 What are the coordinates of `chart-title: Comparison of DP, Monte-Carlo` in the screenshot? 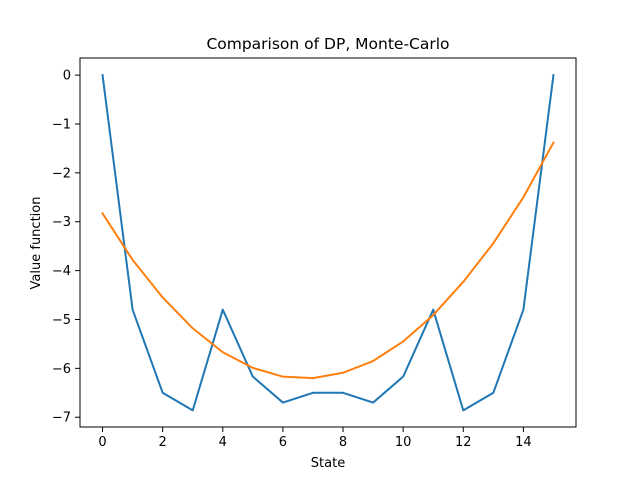 It's located at (327, 44).